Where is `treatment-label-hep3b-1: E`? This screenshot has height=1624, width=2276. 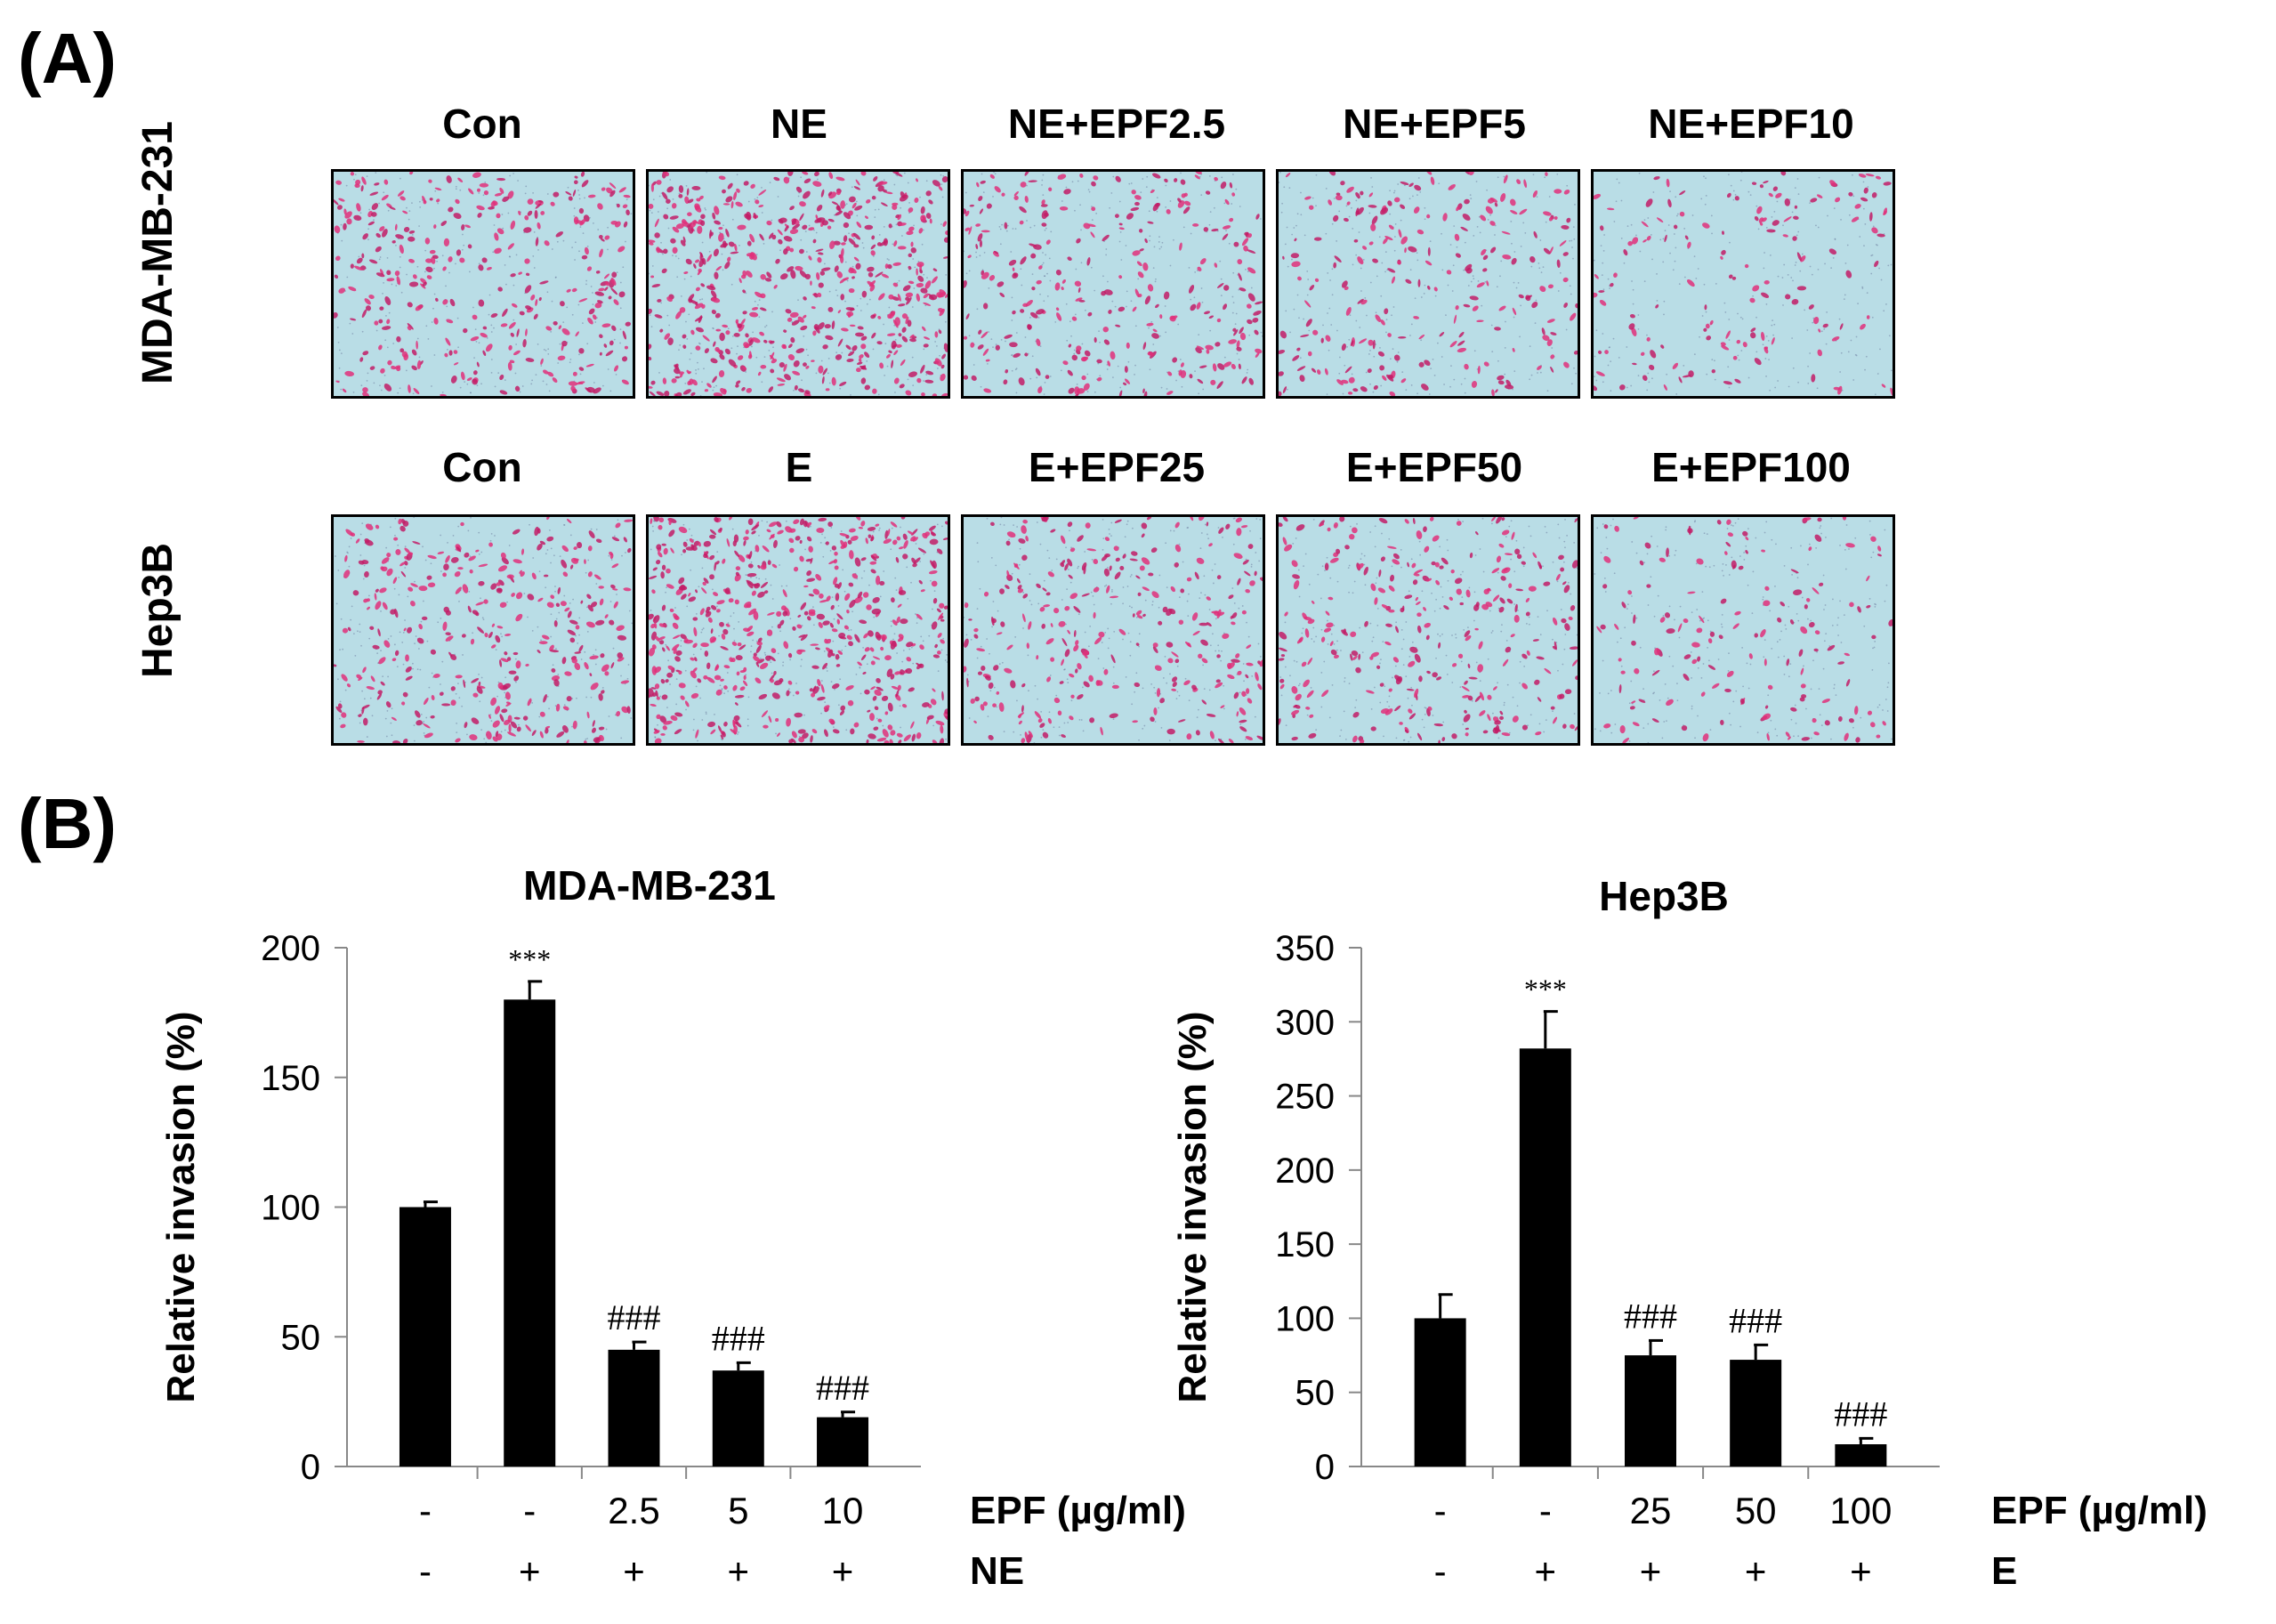
treatment-label-hep3b-1: E is located at coordinates (2004, 1571).